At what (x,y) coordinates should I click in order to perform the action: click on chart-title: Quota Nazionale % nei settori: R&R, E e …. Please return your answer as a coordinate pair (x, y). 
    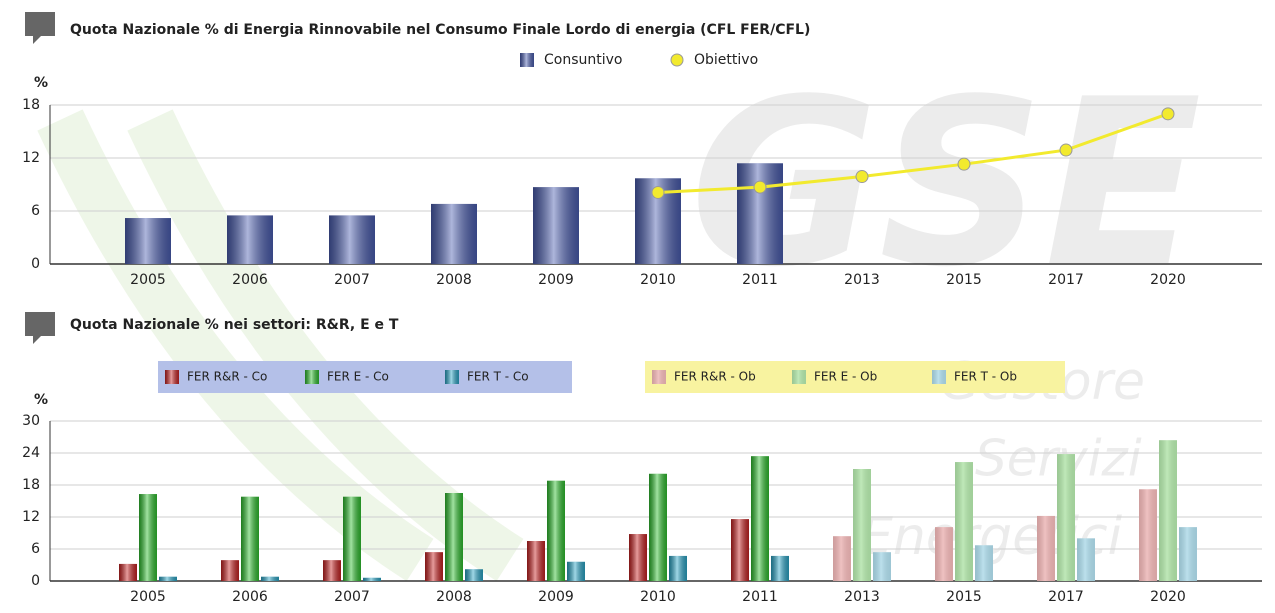
    Looking at the image, I should click on (234, 325).